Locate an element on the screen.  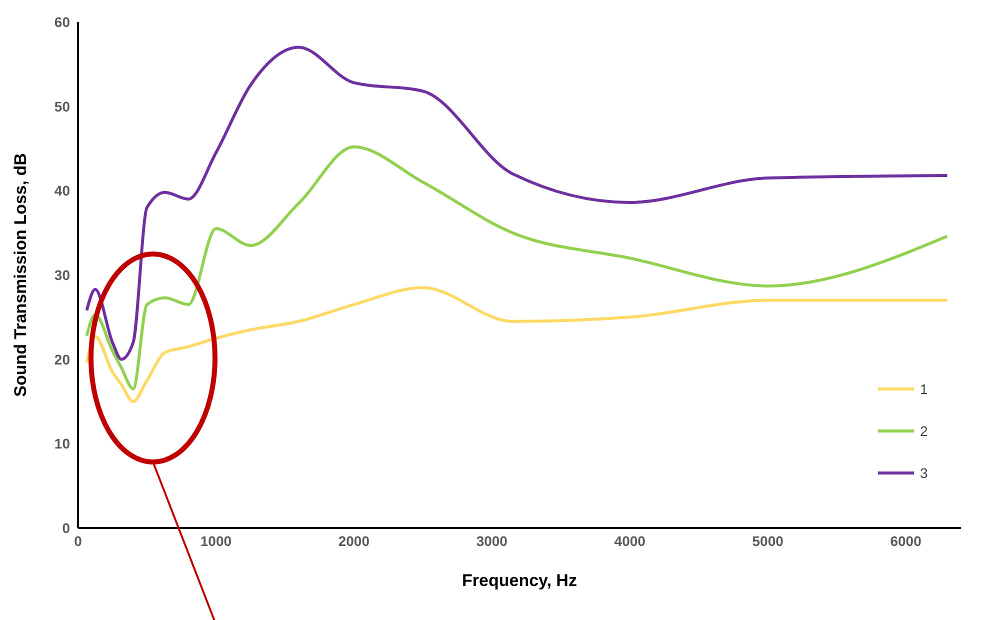
y-tick-label: 40 is located at coordinates (62, 190).